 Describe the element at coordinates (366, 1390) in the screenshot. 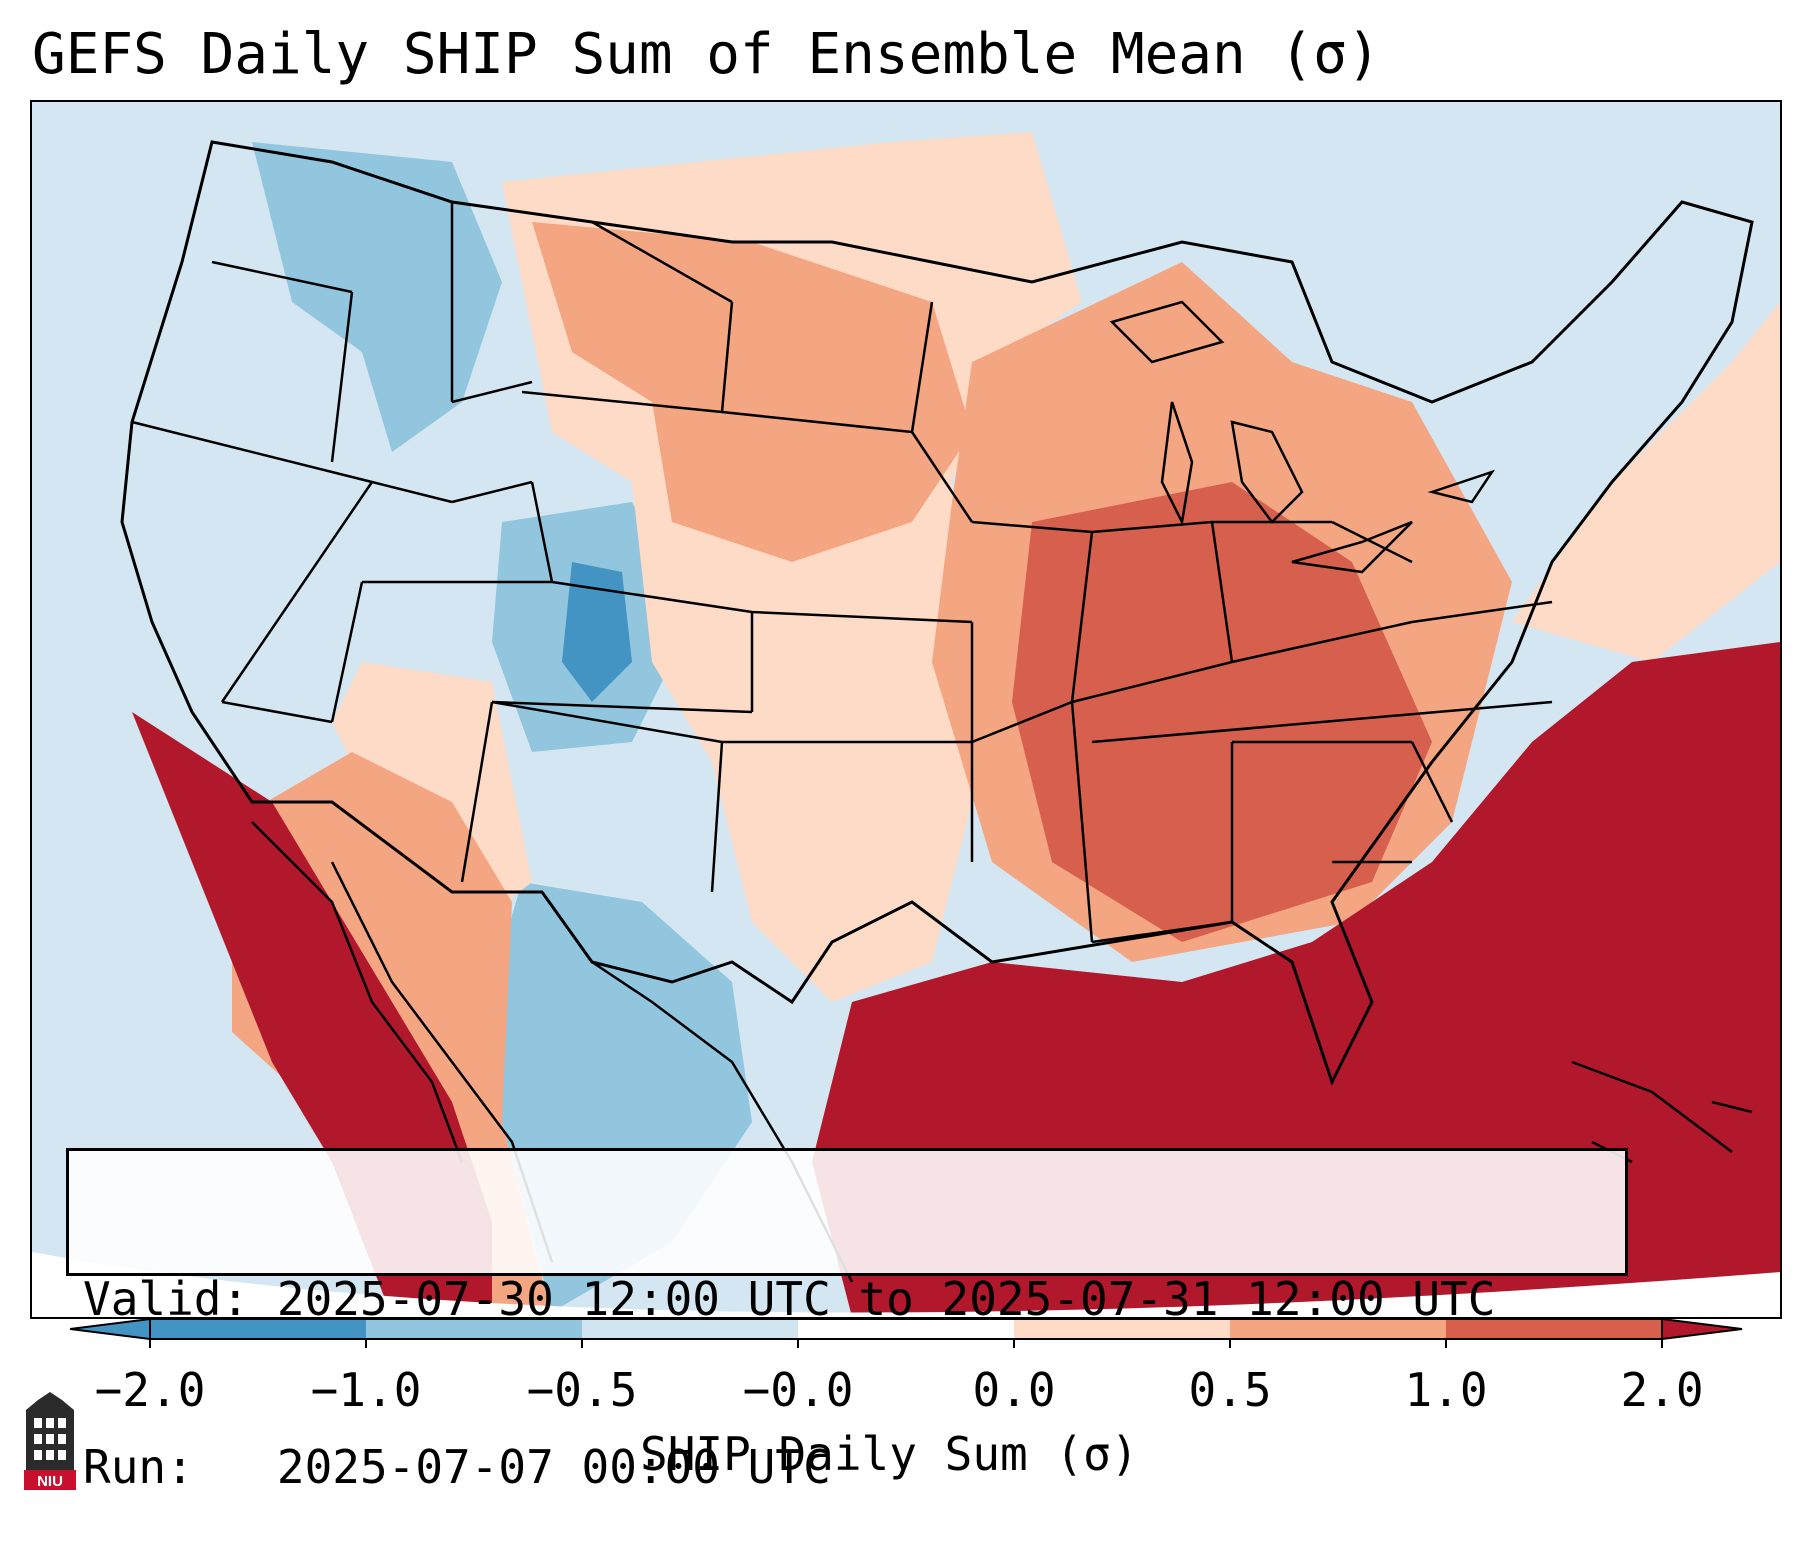

I see `colorbar-tick-label: −1.0` at that location.